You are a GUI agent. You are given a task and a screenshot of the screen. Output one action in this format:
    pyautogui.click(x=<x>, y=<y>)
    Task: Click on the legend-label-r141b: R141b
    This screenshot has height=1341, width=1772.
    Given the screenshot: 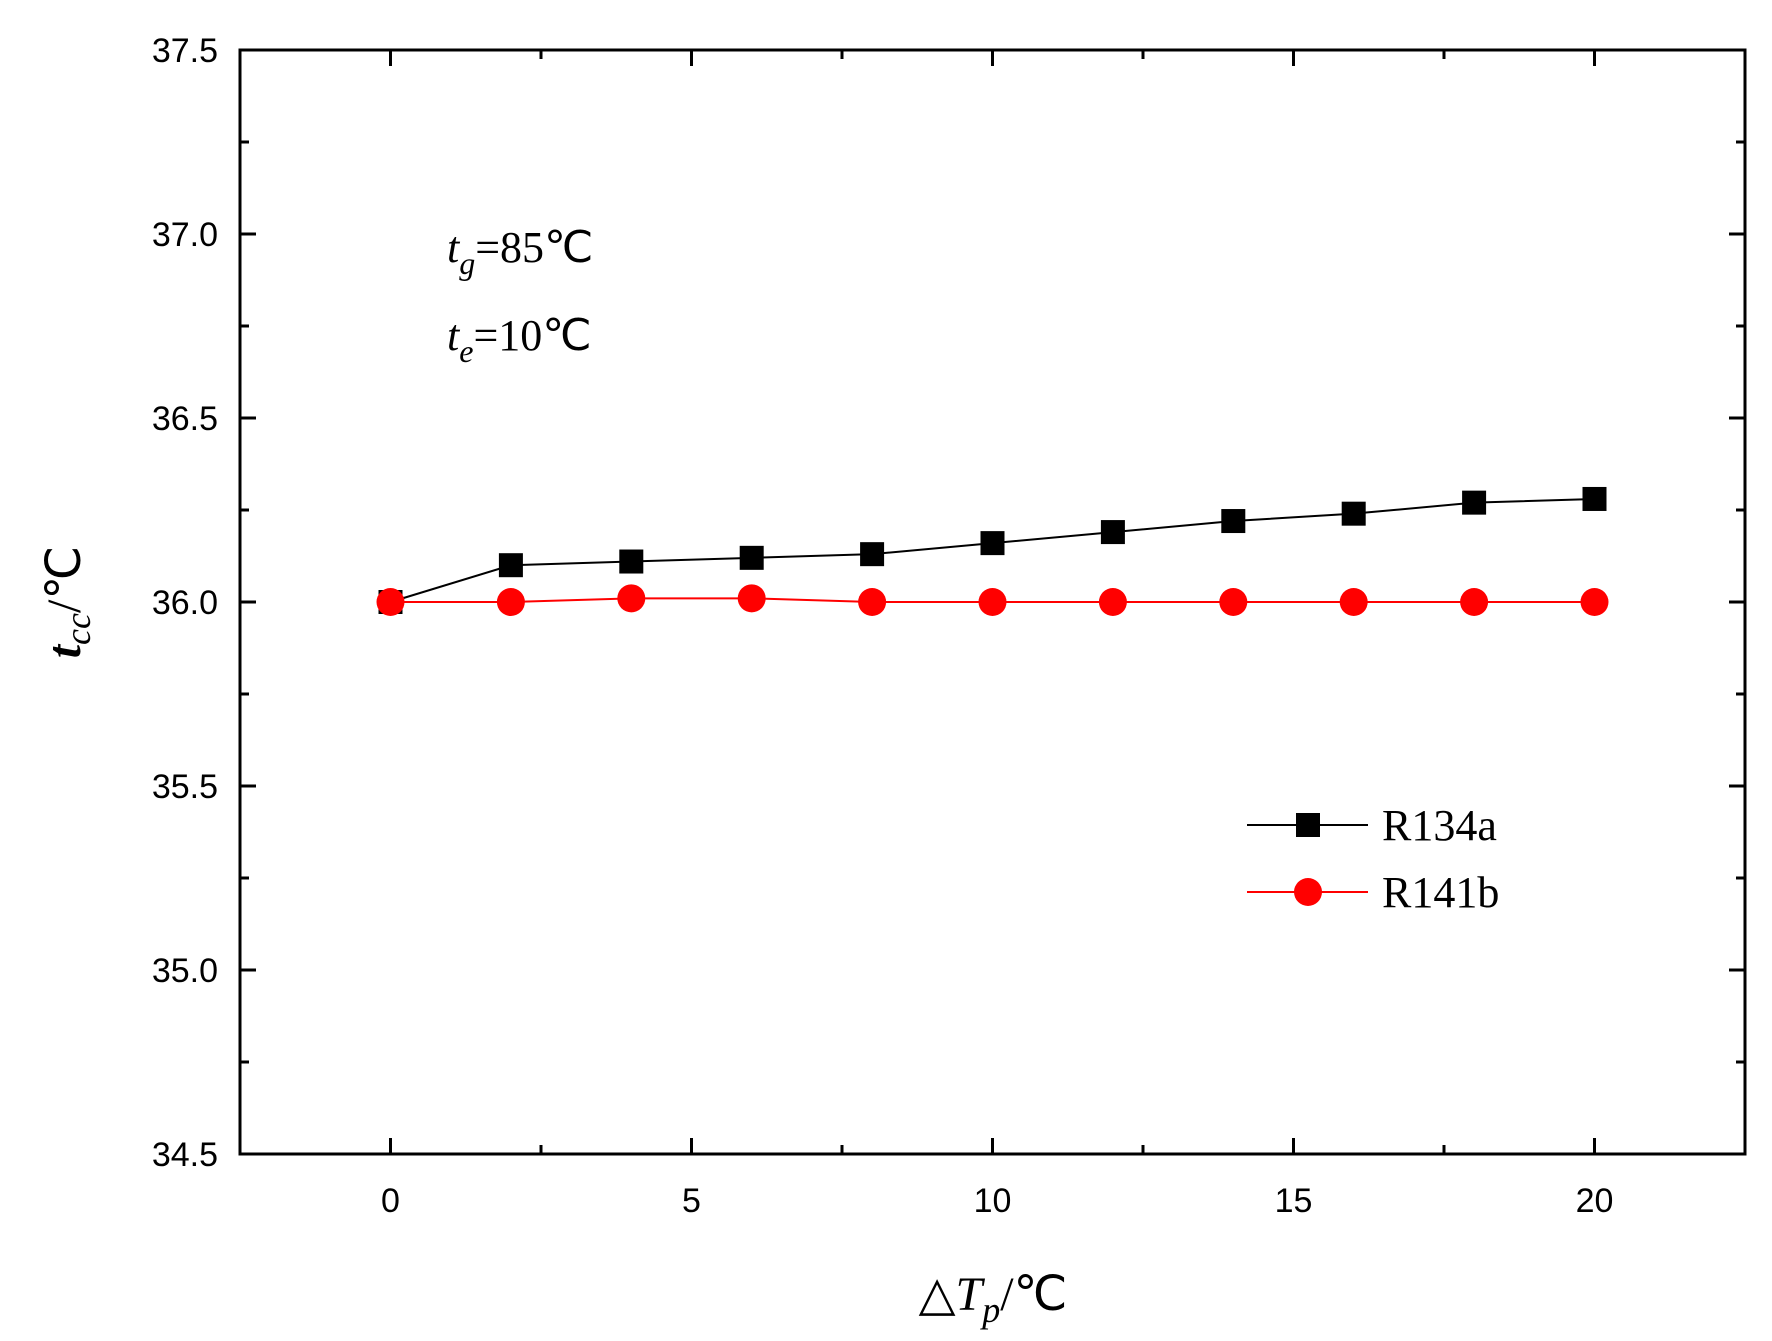 What is the action you would take?
    pyautogui.click(x=1440, y=892)
    